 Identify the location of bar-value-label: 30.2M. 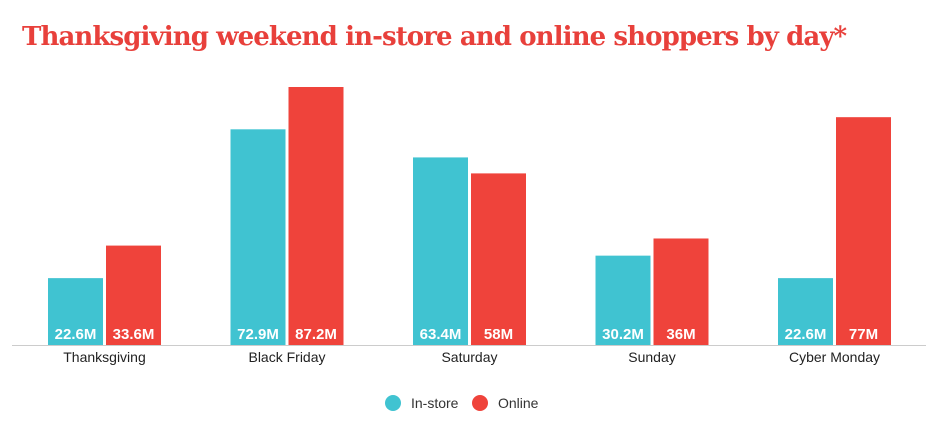
(623, 334).